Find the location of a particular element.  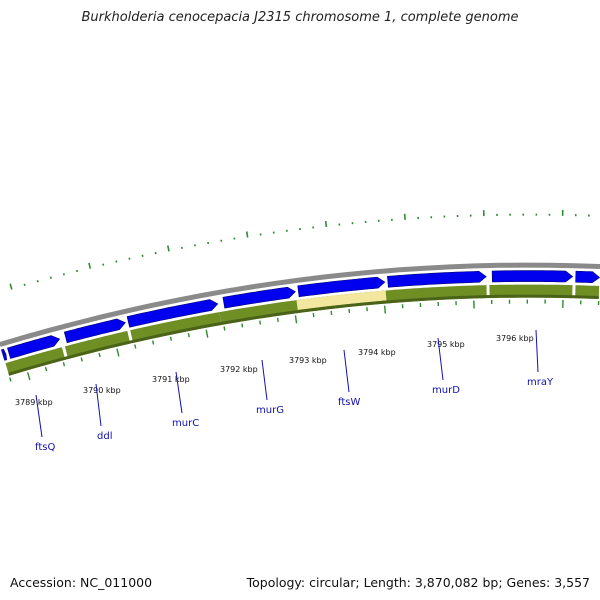

selected-band is located at coordinates (341, 300).